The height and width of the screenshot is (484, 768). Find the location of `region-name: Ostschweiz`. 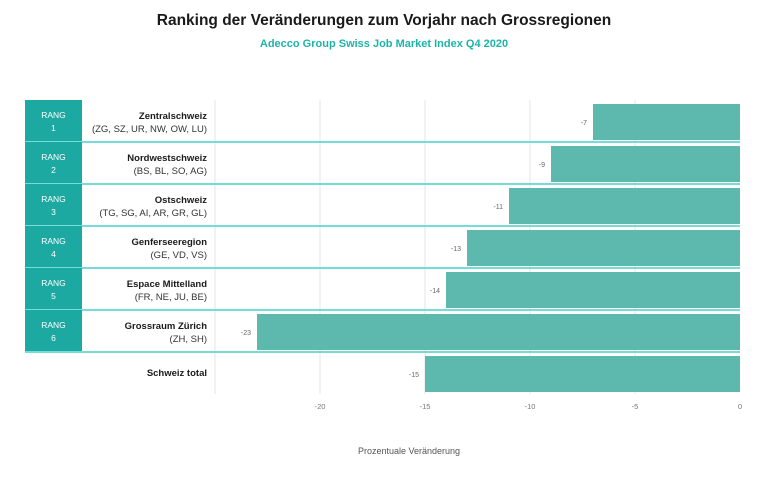

region-name: Ostschweiz is located at coordinates (181, 200).